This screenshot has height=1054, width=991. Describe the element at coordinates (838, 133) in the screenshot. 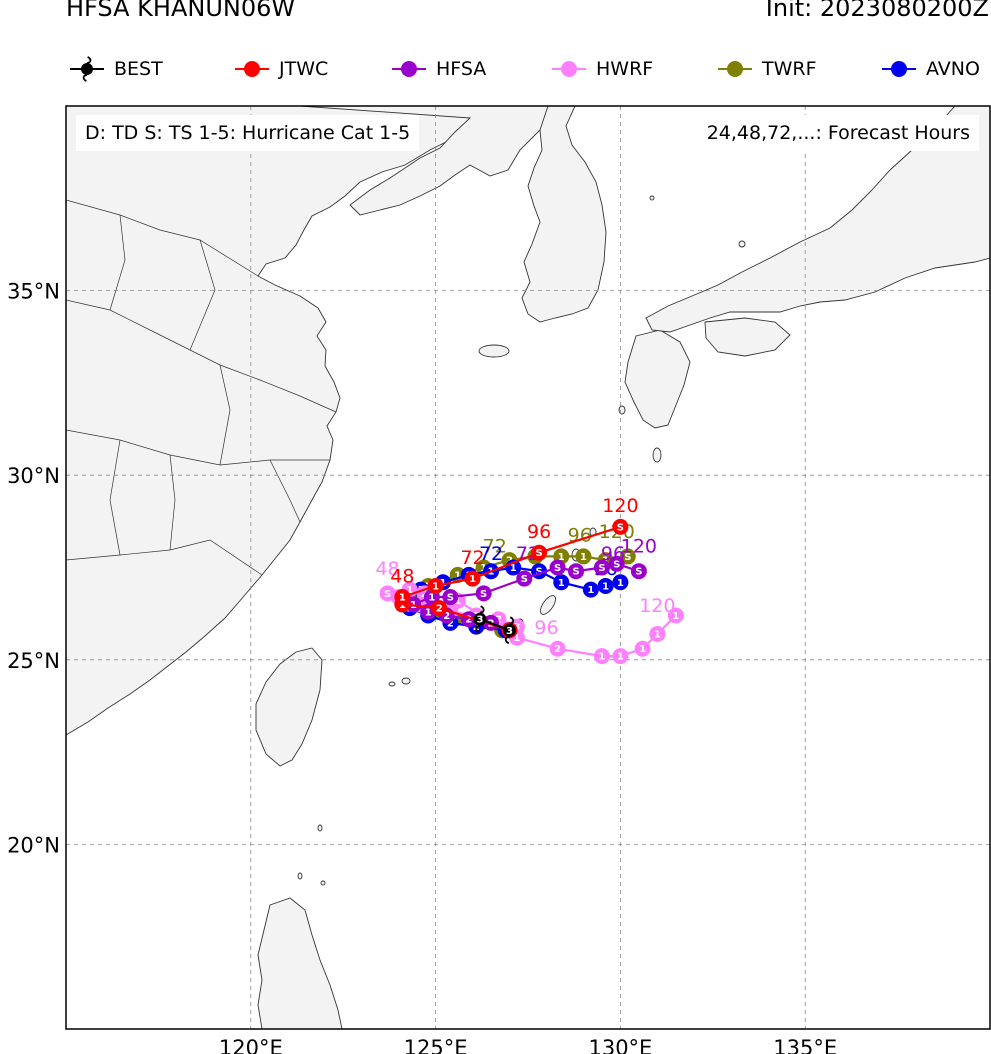

I see `forecast-hours-key: 24,48,72,...: Forecast Hours` at that location.